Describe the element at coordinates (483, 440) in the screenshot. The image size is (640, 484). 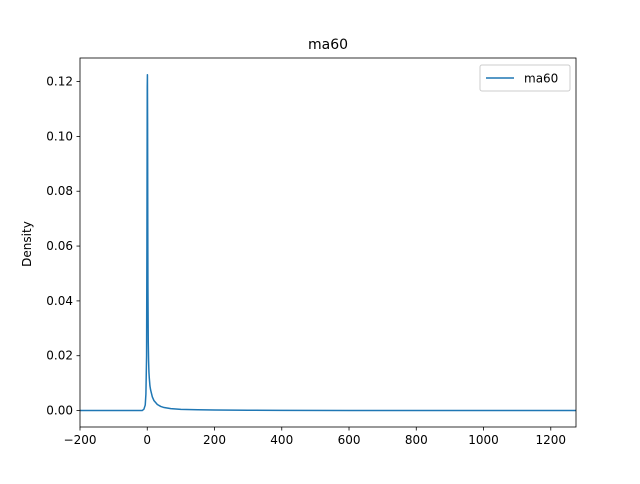
I see `x-tick-label: 1000` at that location.